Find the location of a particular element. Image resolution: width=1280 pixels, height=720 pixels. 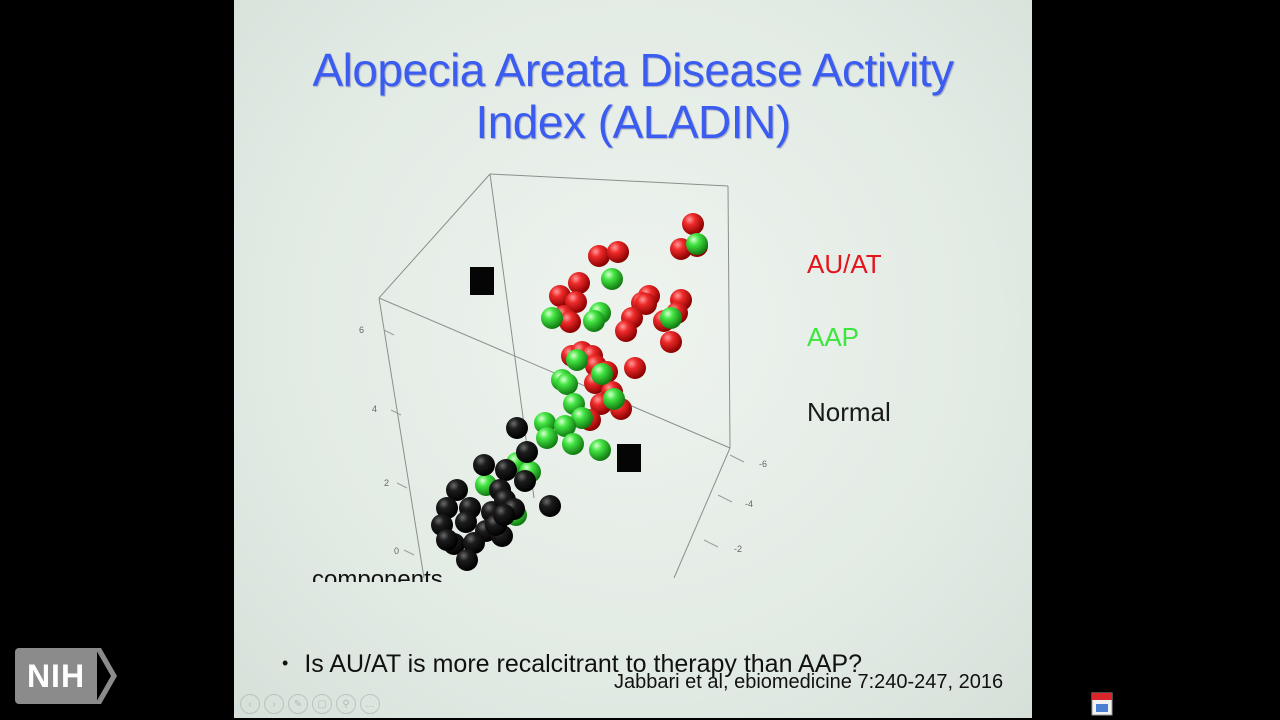

pen-icon: ✎ is located at coordinates (298, 704).